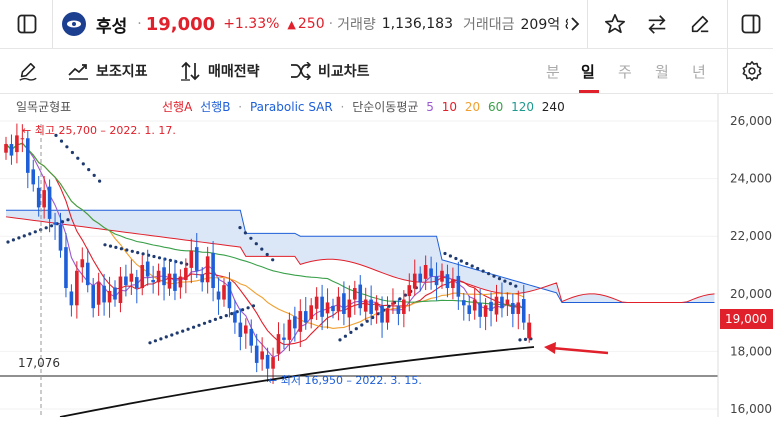 The width and height of the screenshot is (773, 421). I want to click on strategy-button: 매매전략, so click(220, 71).